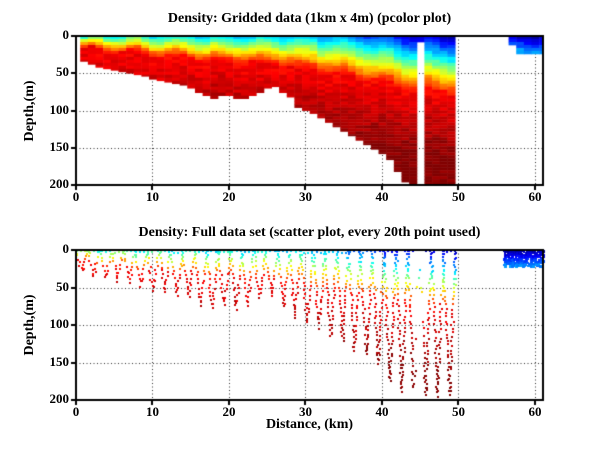 The height and width of the screenshot is (451, 600). I want to click on top-plot-x-tick-label: 50, so click(458, 196).